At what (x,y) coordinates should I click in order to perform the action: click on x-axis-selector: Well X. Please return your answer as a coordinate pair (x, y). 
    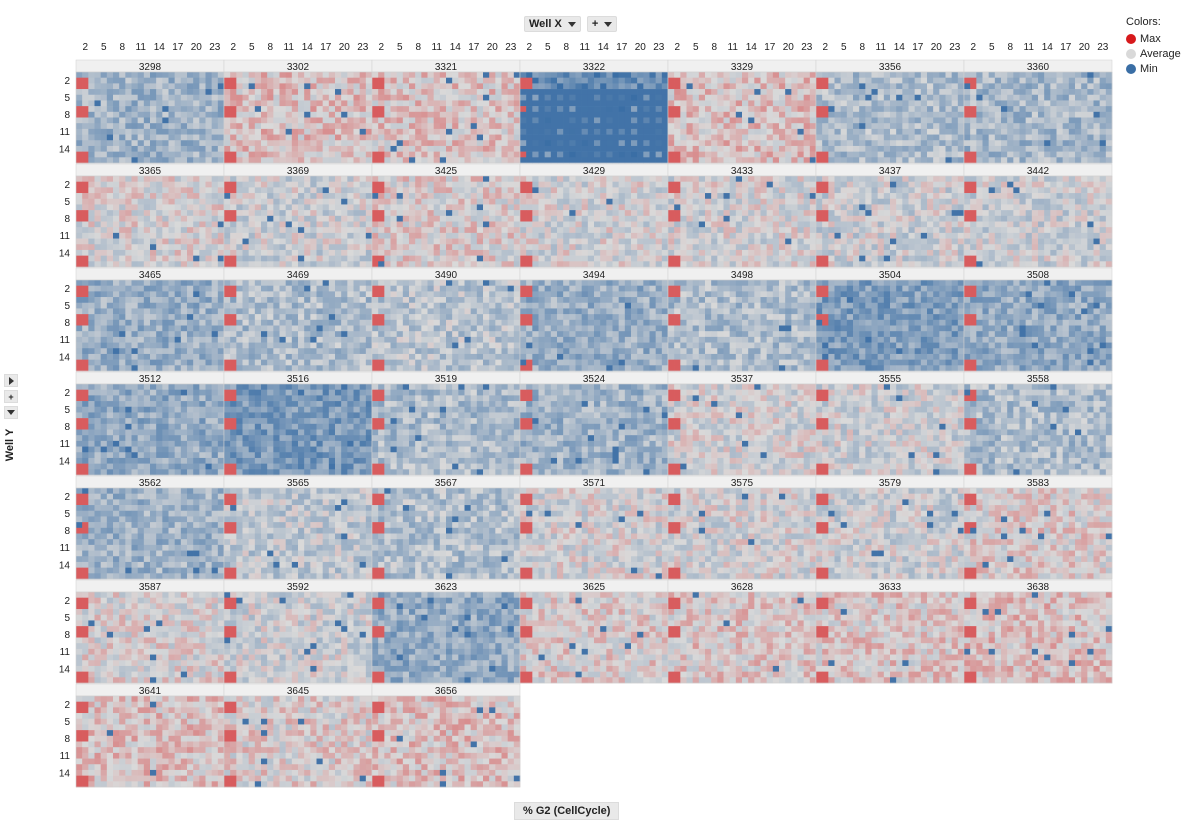
    Looking at the image, I should click on (552, 24).